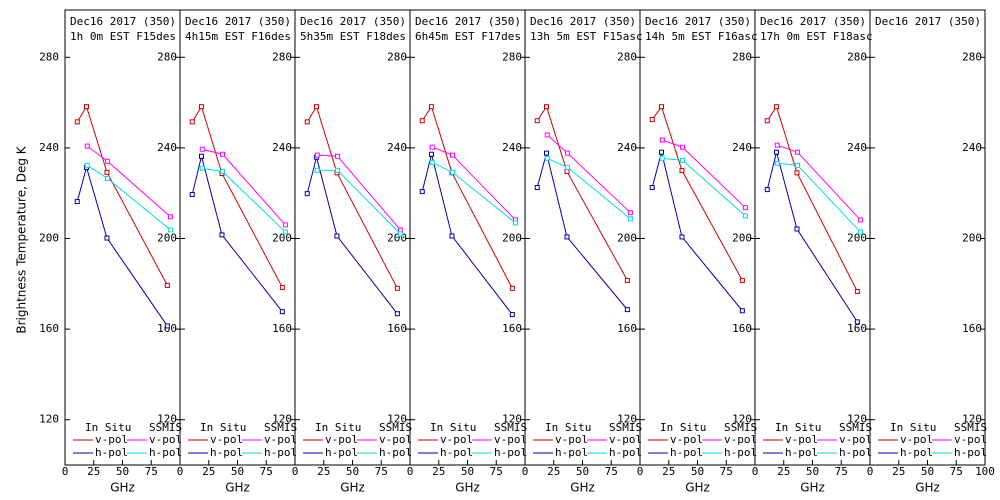 Image resolution: width=1000 pixels, height=500 pixels. What do you see at coordinates (985, 471) in the screenshot?
I see `x-tick-label: 100` at bounding box center [985, 471].